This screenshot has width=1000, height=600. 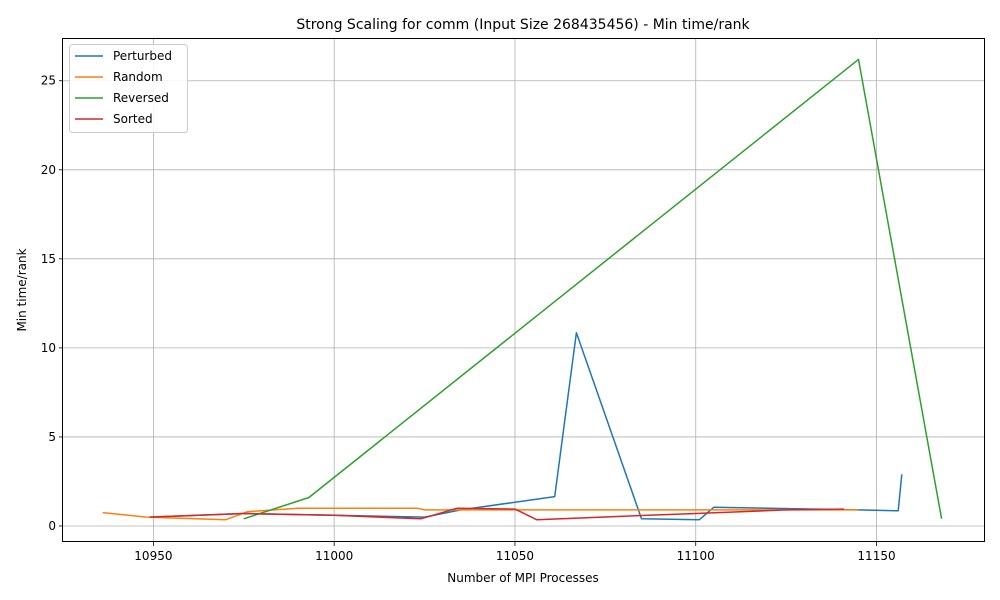 I want to click on x-tick-label: 11000, so click(x=334, y=556).